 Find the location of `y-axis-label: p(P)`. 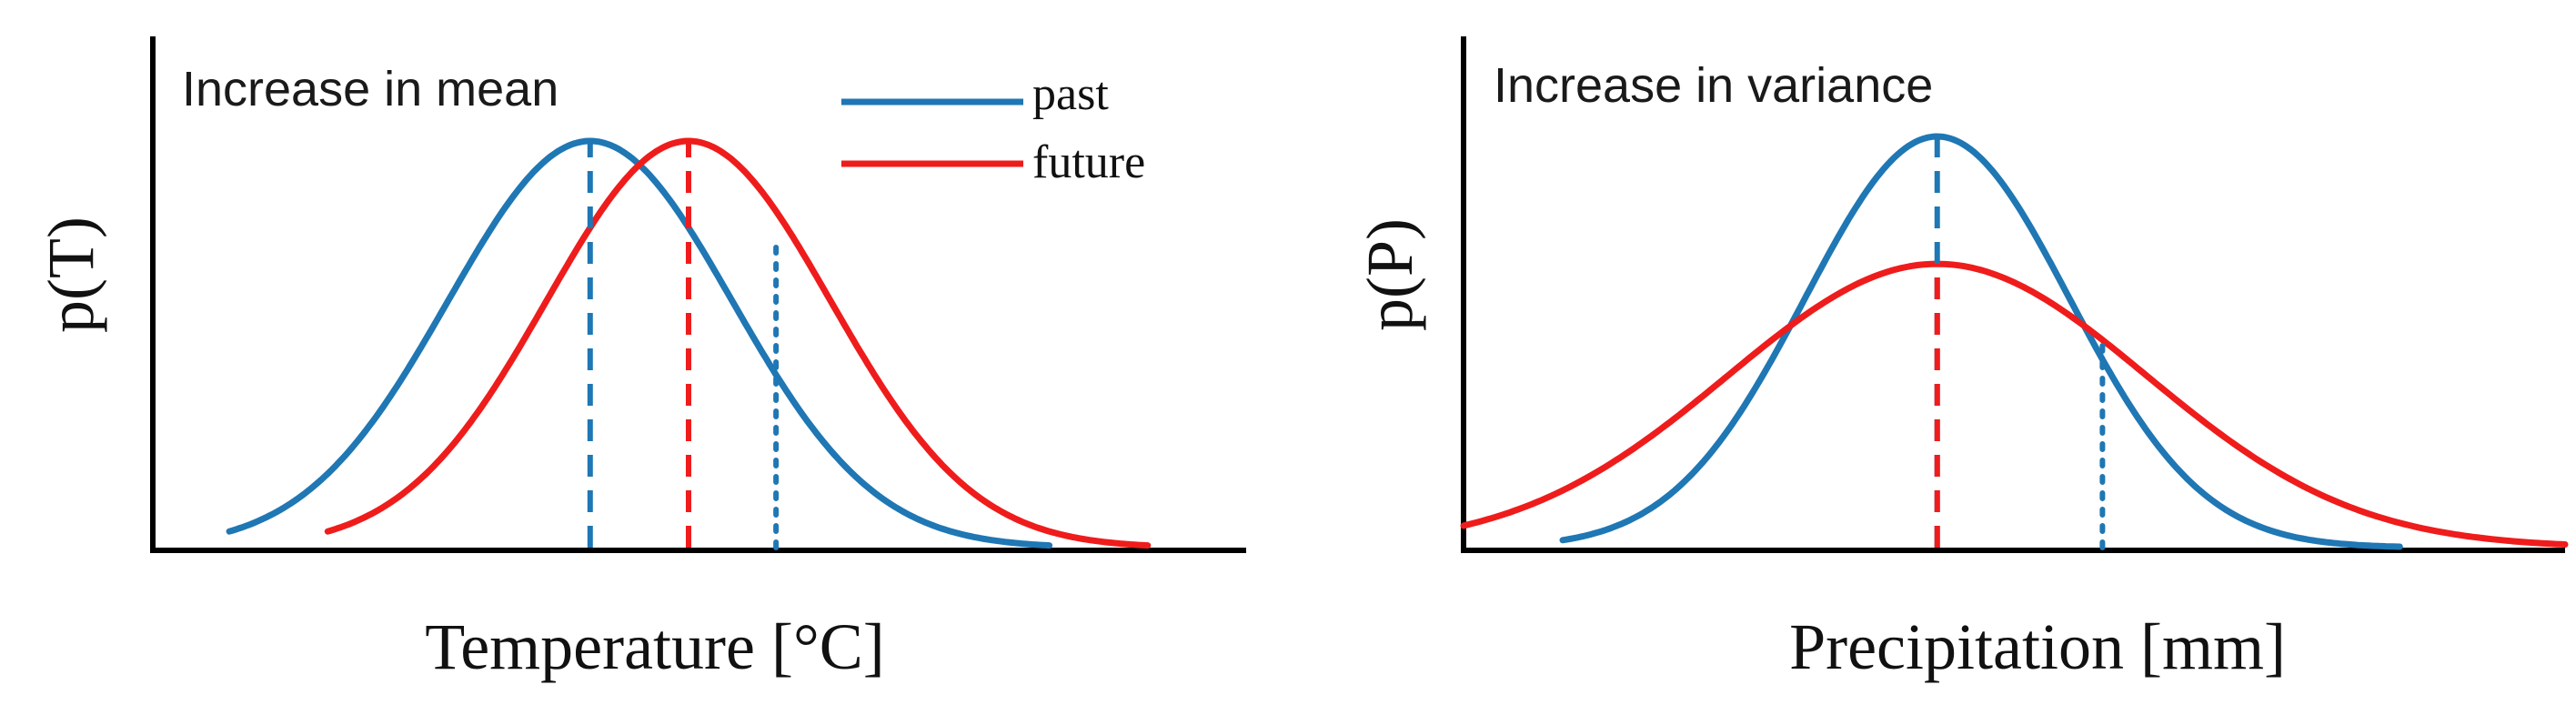

y-axis-label: p(P) is located at coordinates (1389, 274).